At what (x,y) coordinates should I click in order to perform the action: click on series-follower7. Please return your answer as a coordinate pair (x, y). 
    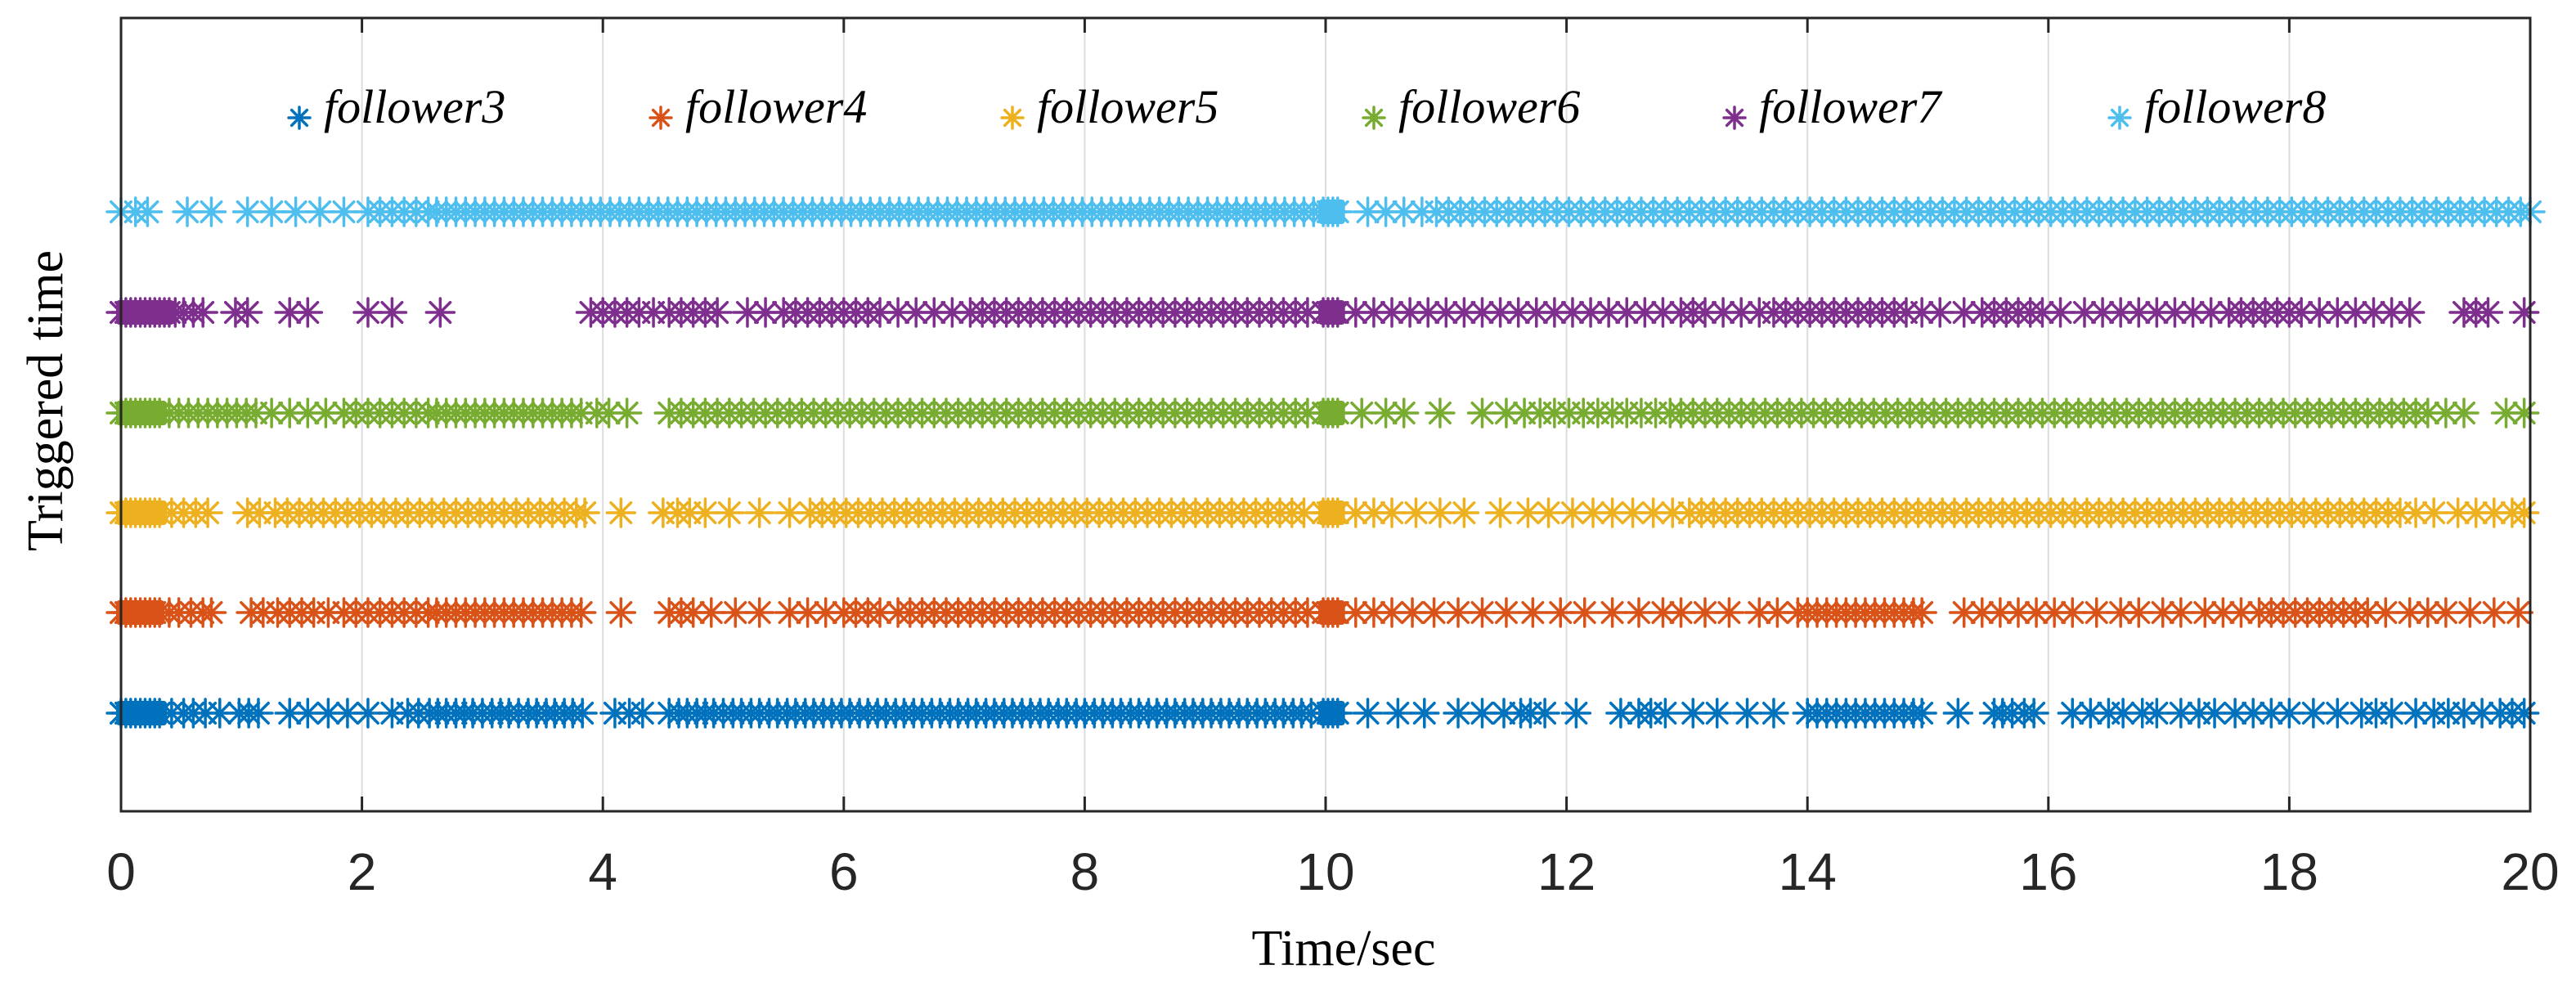
    Looking at the image, I should click on (1322, 312).